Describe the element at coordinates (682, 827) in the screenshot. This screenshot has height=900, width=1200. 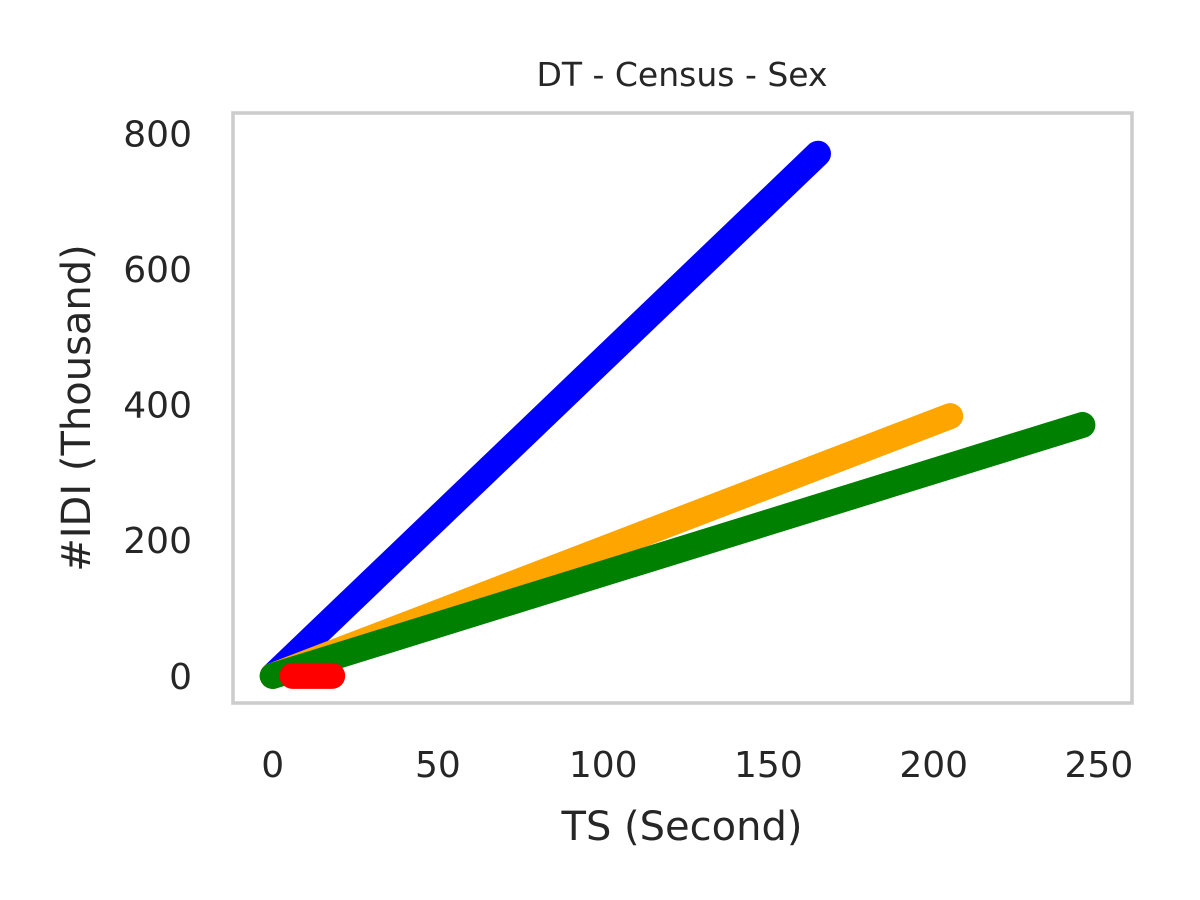
I see `x-axis-label: TS (Second)` at that location.